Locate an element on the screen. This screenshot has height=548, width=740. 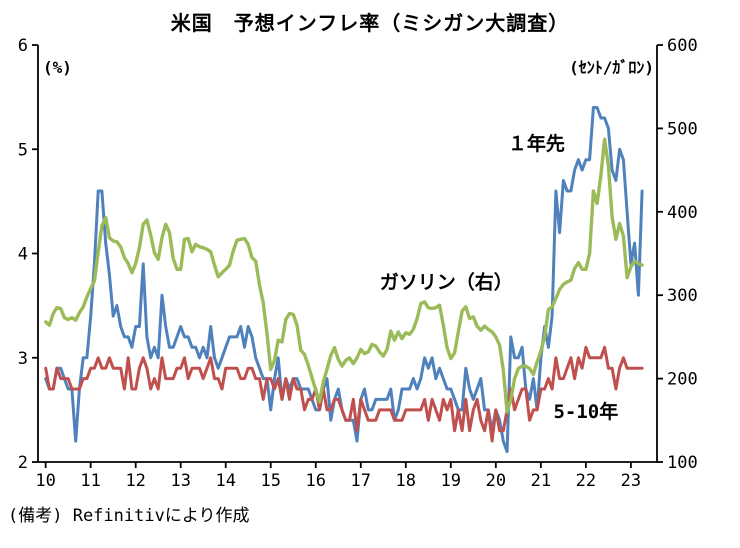
x-axis-tick-label: 16 is located at coordinates (316, 481).